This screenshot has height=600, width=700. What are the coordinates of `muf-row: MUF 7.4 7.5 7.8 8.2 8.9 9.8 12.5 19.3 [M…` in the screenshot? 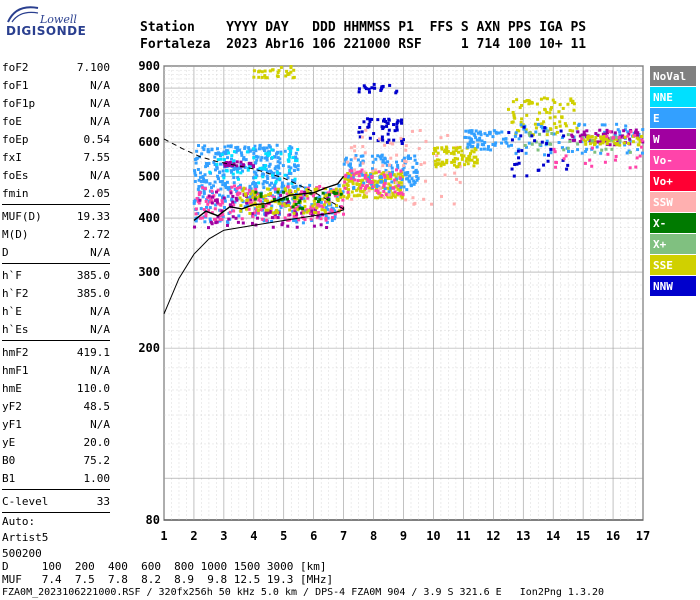 It's located at (168, 579).